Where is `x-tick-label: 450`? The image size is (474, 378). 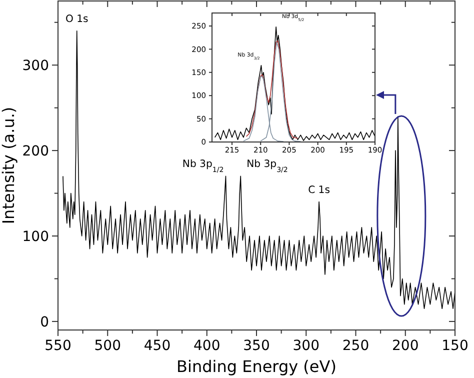 x-tick-label: 450 is located at coordinates (157, 346).